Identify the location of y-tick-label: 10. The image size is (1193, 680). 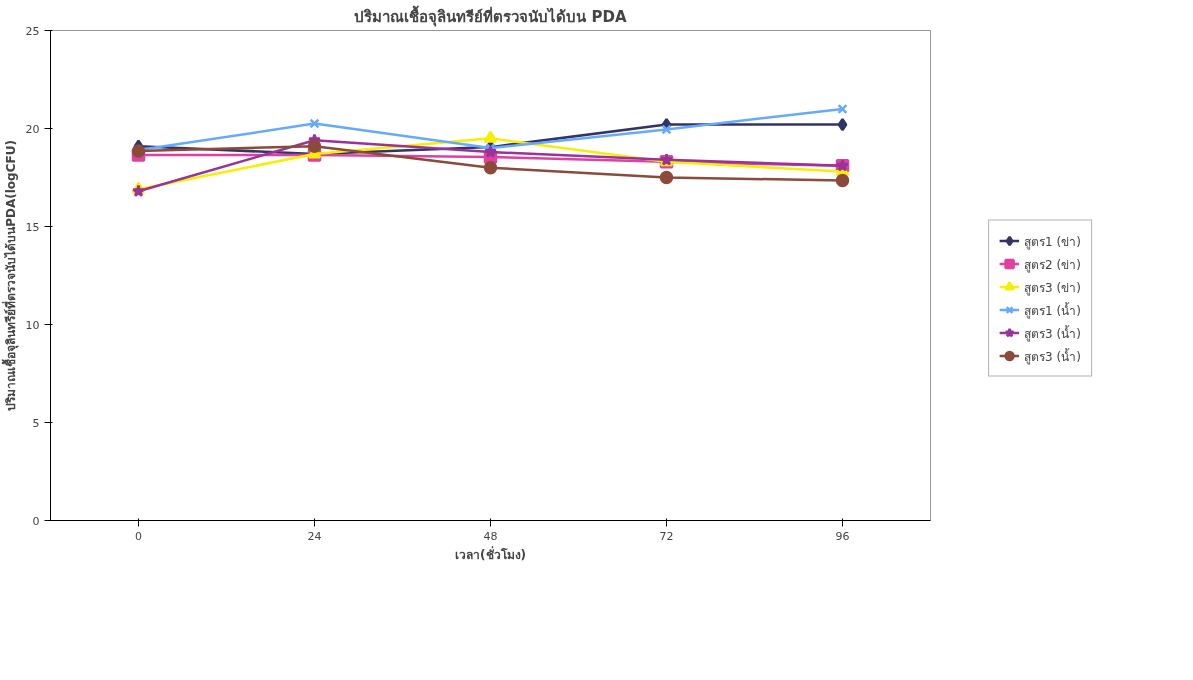
(32, 325).